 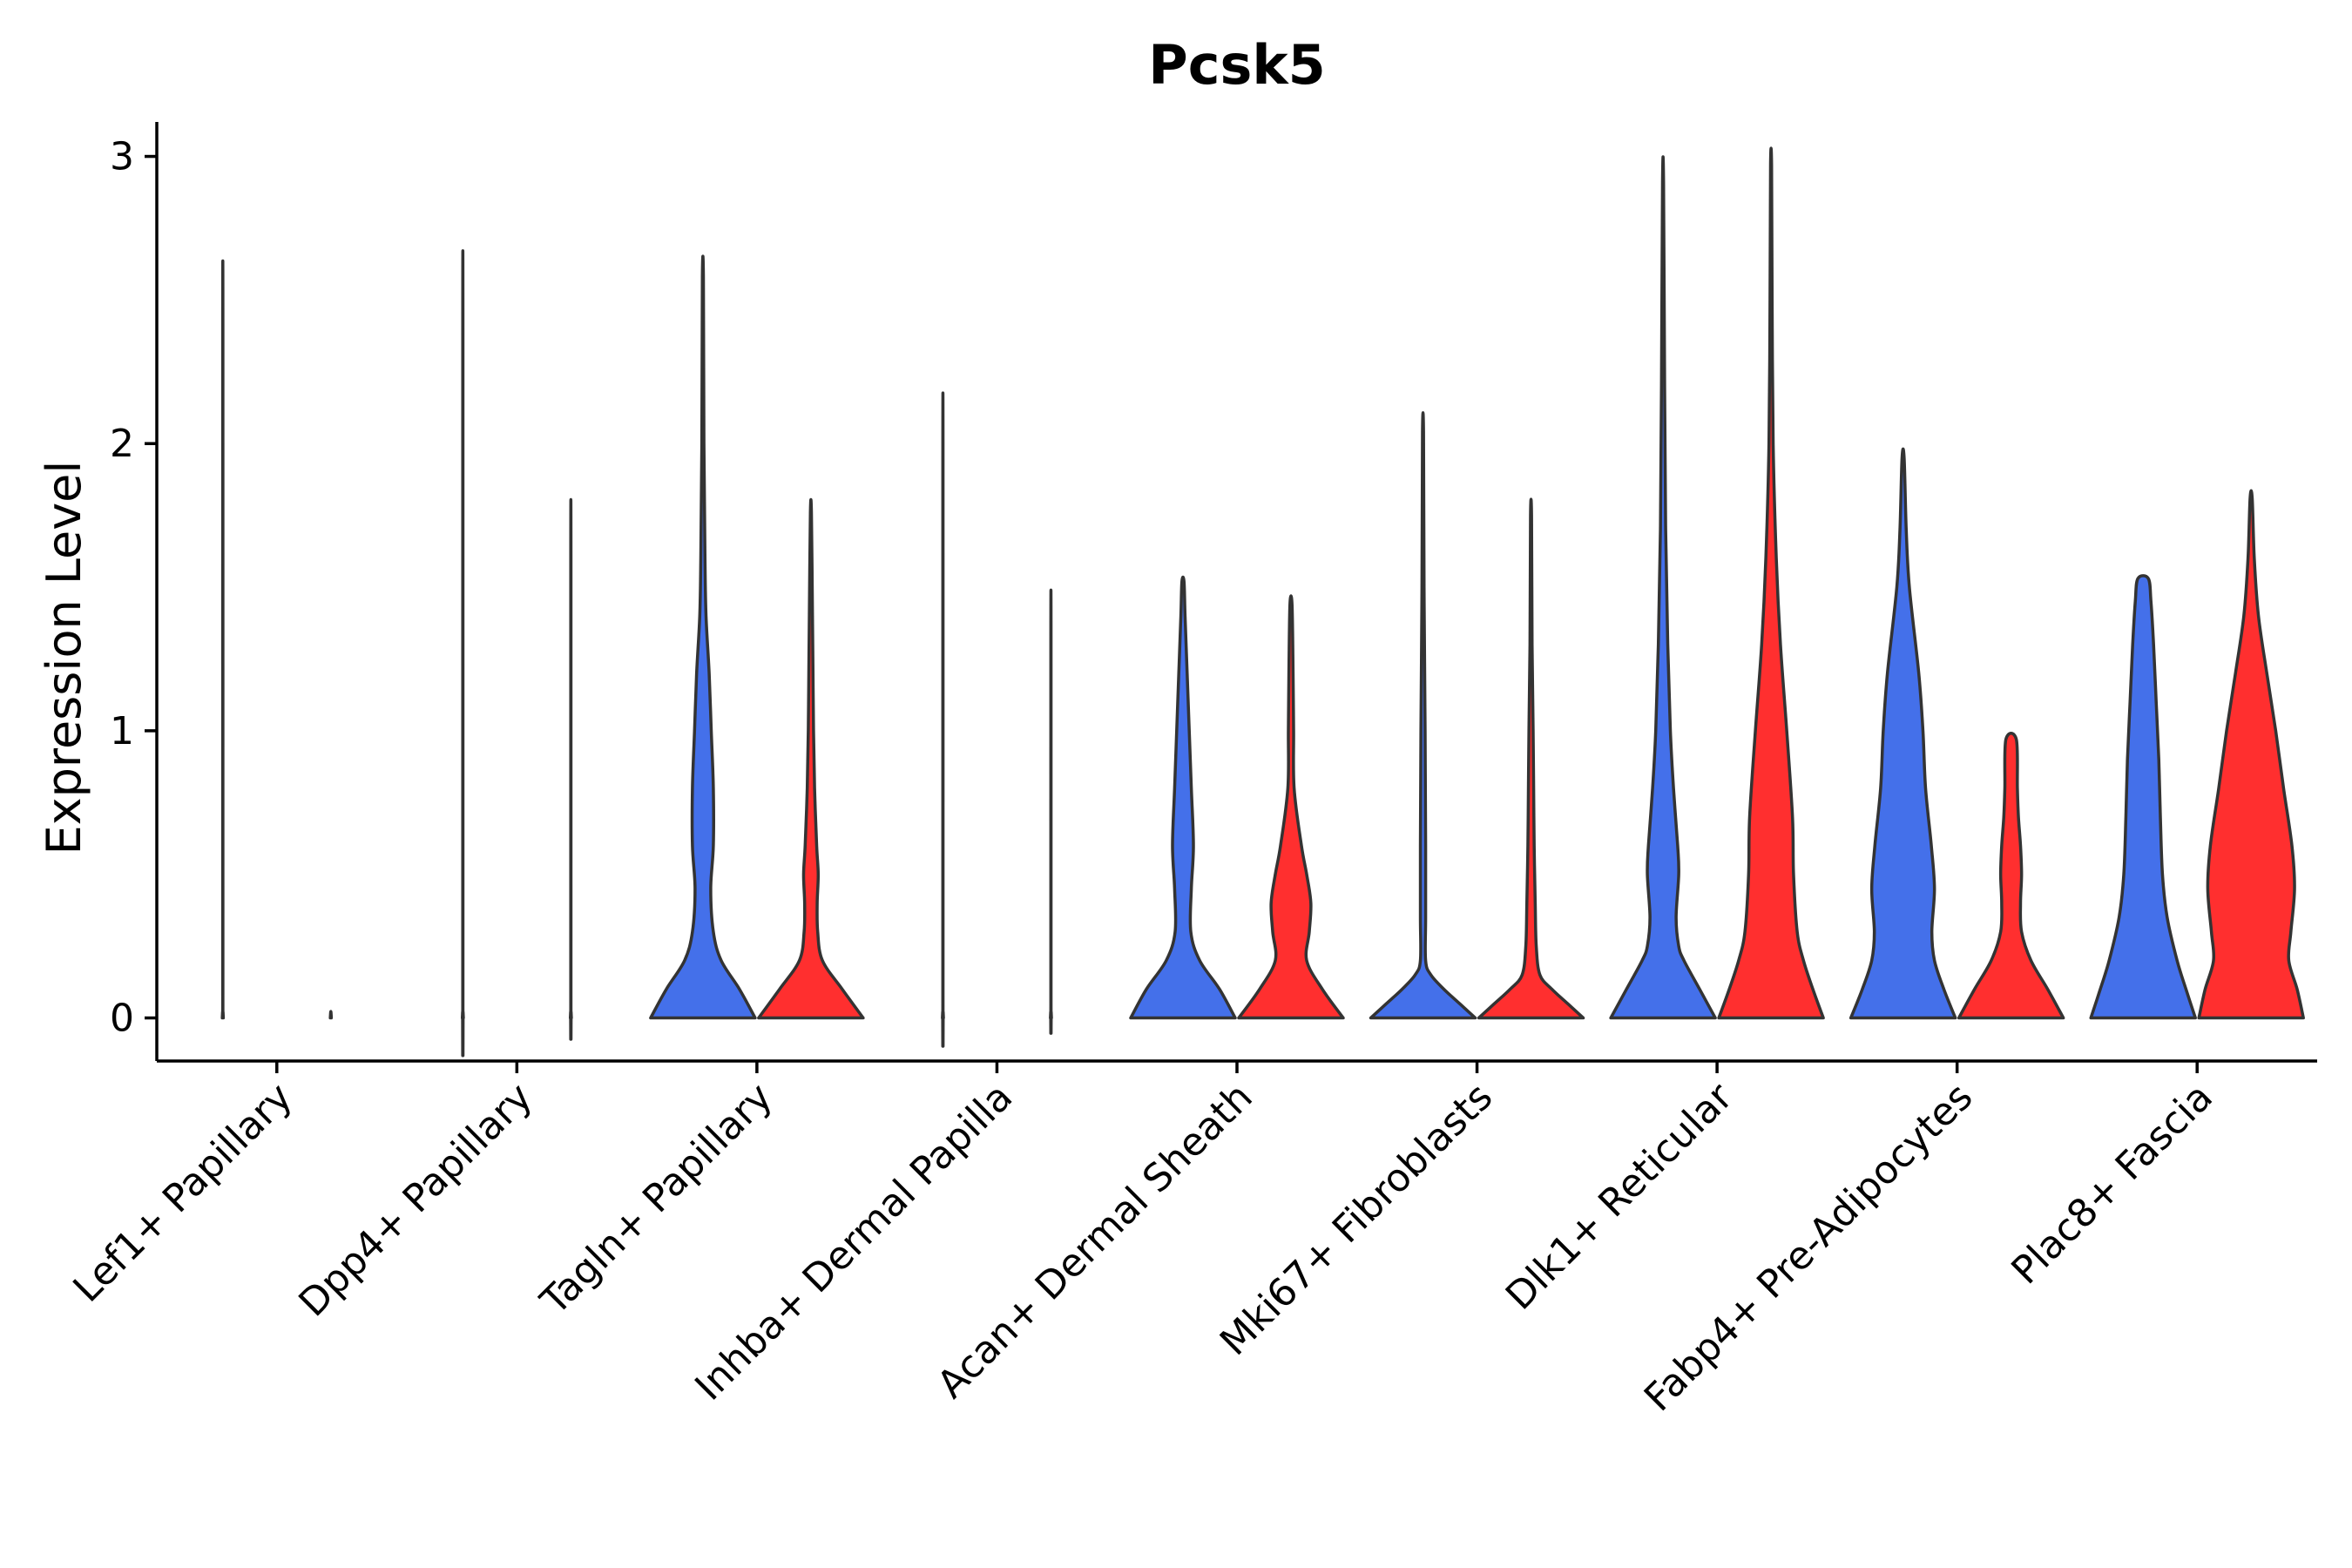 I want to click on y-axis: 0 1 2 3, so click(x=134, y=591).